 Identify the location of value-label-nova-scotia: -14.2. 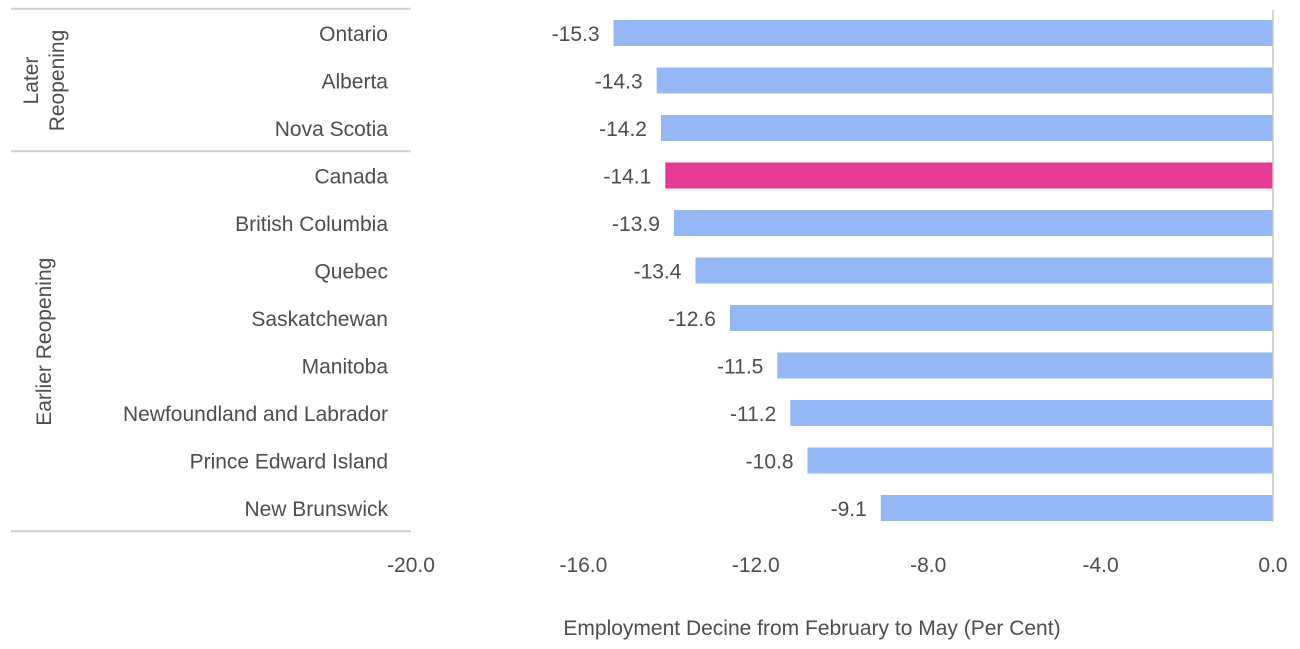
(623, 129).